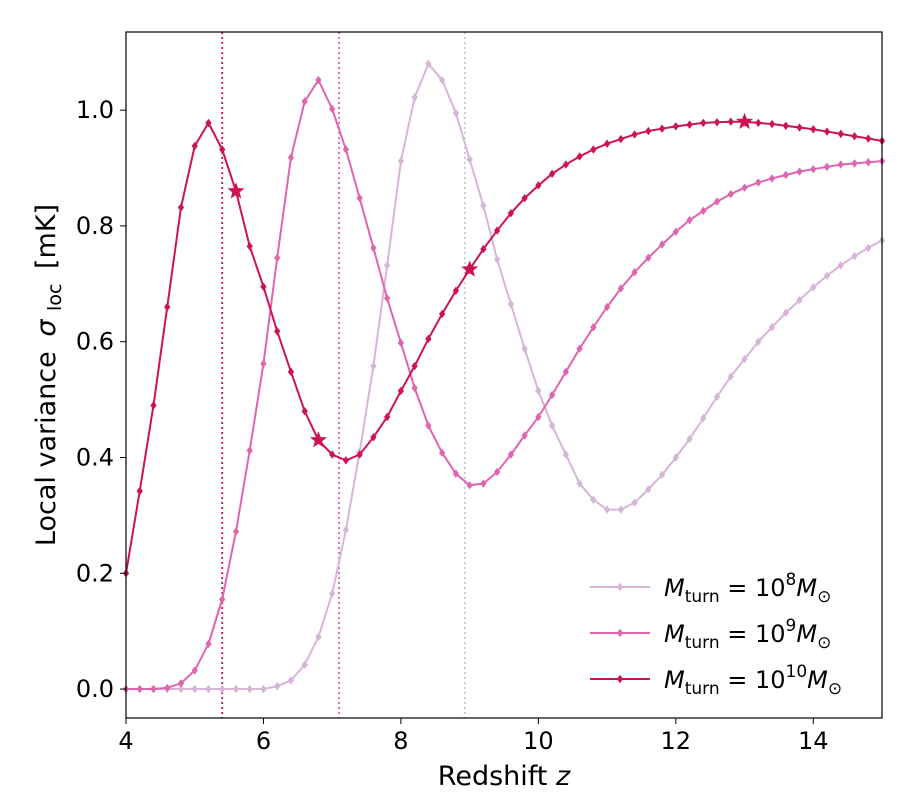  Describe the element at coordinates (49, 375) in the screenshot. I see `y-axis-label: Local variance σ loc [mK]` at that location.